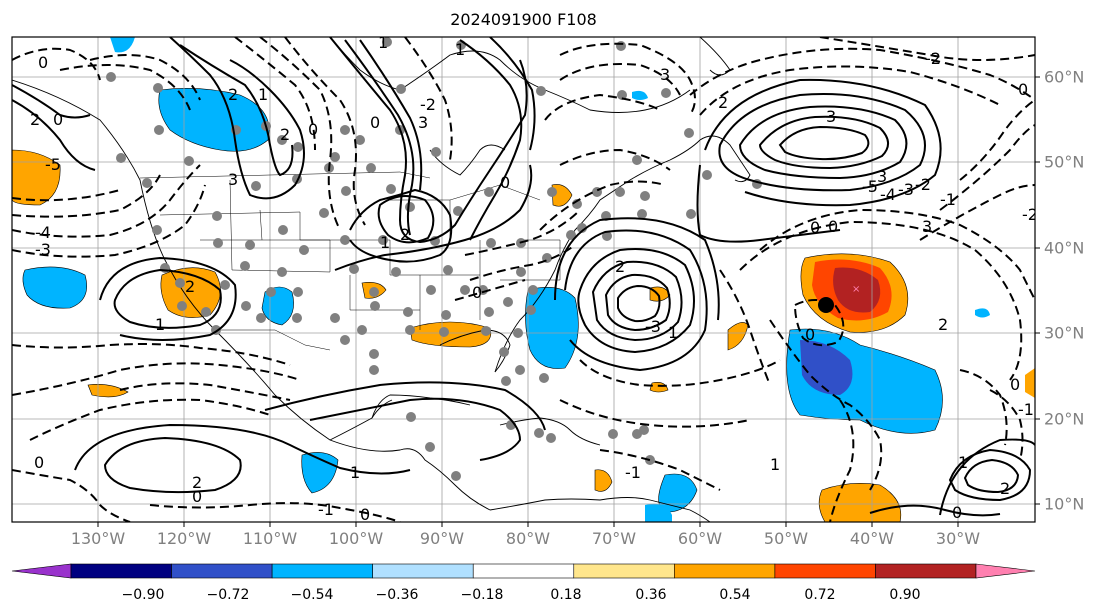 This screenshot has width=1105, height=615. What do you see at coordinates (856, 289) in the screenshot?
I see `maximum-marker: ×` at bounding box center [856, 289].